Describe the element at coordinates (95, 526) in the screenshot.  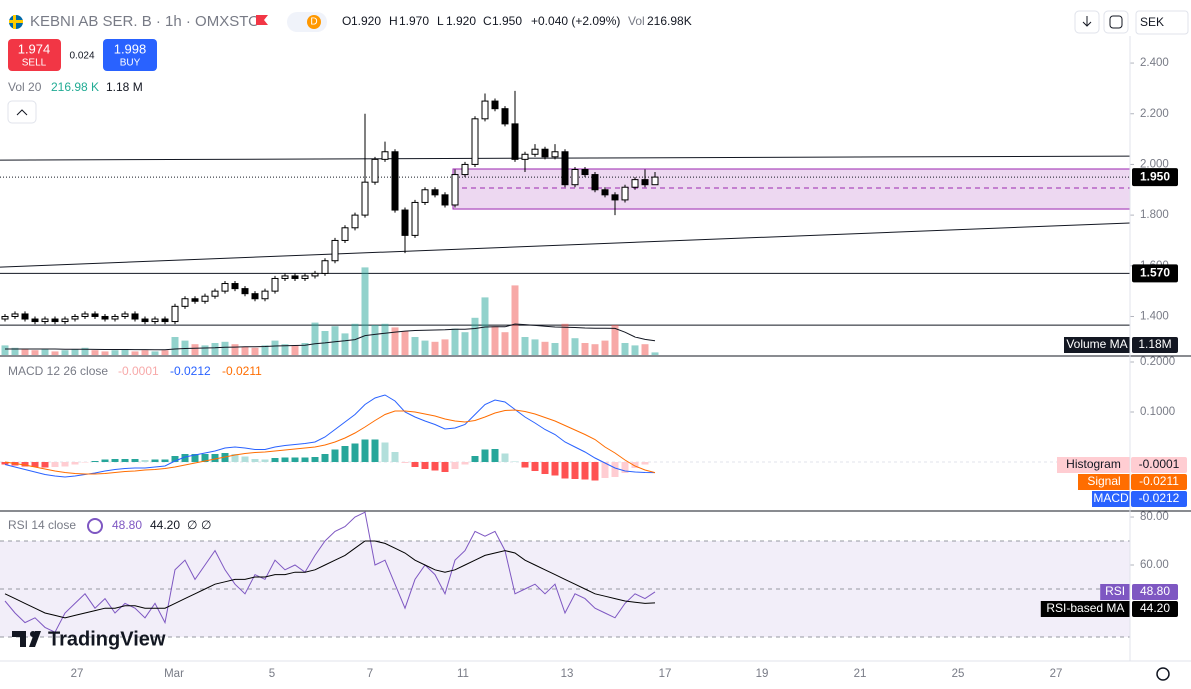
I see `rsi-icon` at that location.